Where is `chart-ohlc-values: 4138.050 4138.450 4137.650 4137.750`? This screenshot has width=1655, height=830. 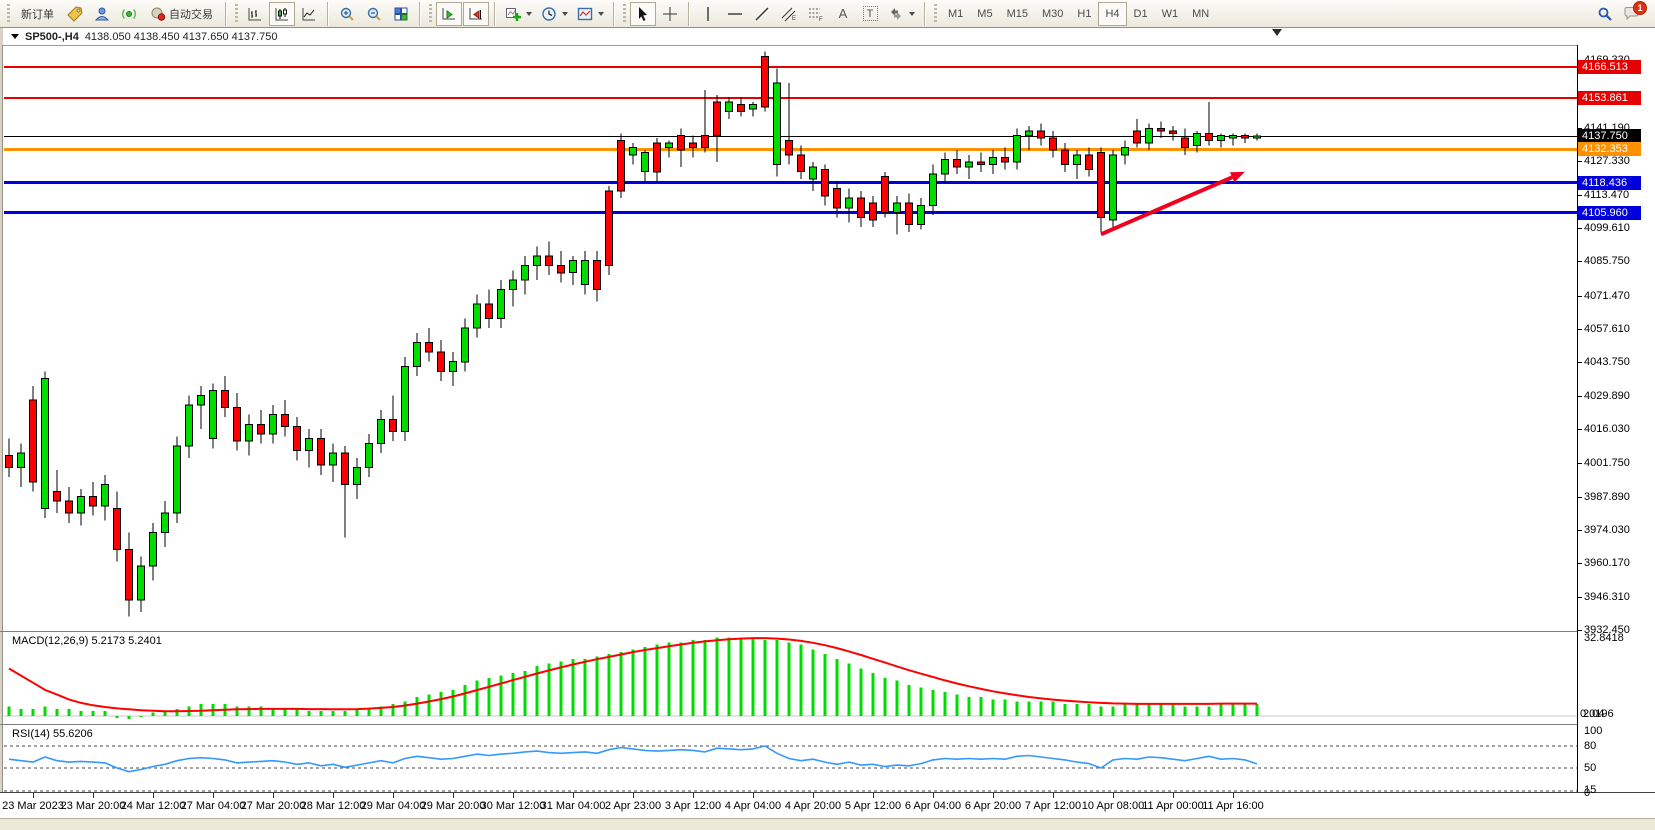
chart-ohlc-values: 4138.050 4138.450 4137.650 4137.750 is located at coordinates (181, 36).